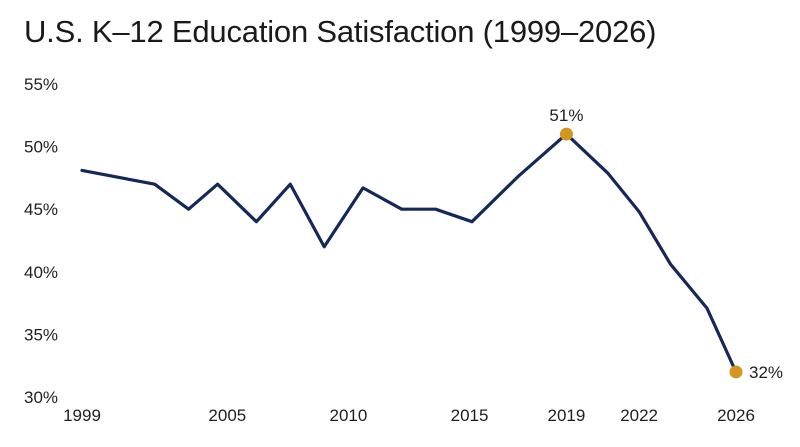 The height and width of the screenshot is (447, 800). Describe the element at coordinates (41, 334) in the screenshot. I see `y-tick-label: 35%` at that location.